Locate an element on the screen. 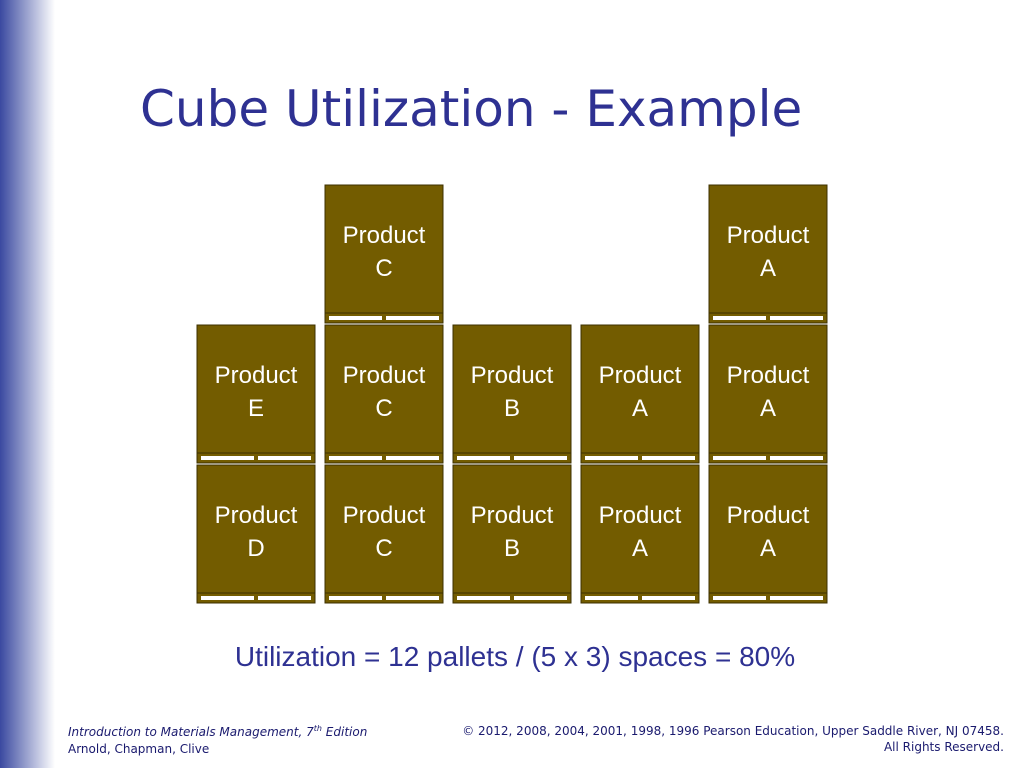  edition: Edition is located at coordinates (344, 732).